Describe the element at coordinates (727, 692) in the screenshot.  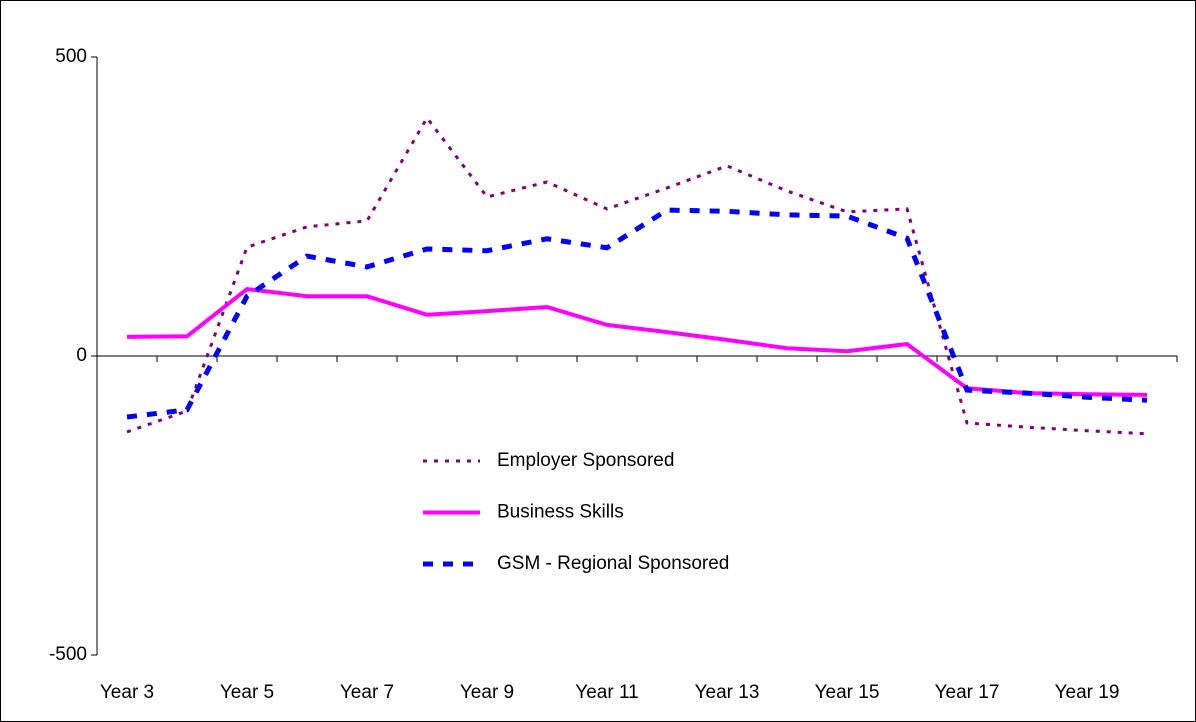
I see `x-tick-label: Year 13` at that location.